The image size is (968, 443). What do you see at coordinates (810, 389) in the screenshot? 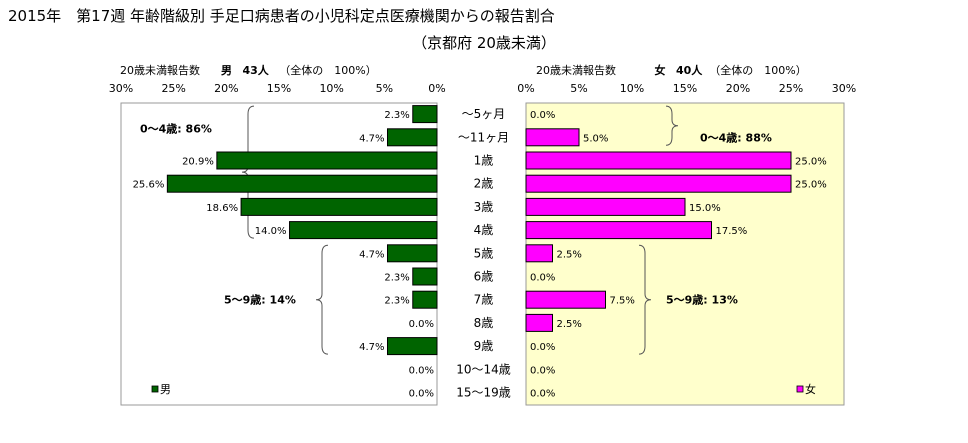
I see `female-legend-label: 女` at bounding box center [810, 389].